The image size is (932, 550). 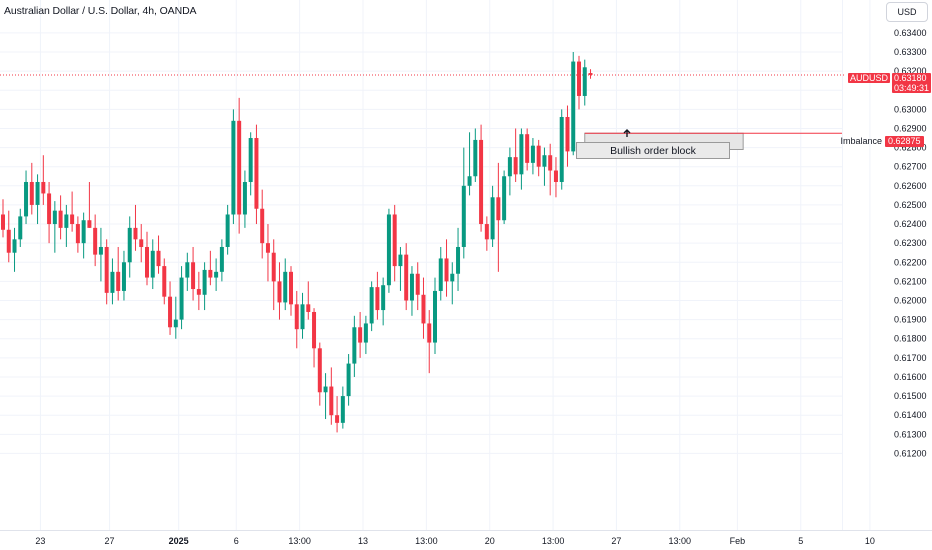 What do you see at coordinates (653, 150) in the screenshot?
I see `order-block-label: Bullish order block` at bounding box center [653, 150].